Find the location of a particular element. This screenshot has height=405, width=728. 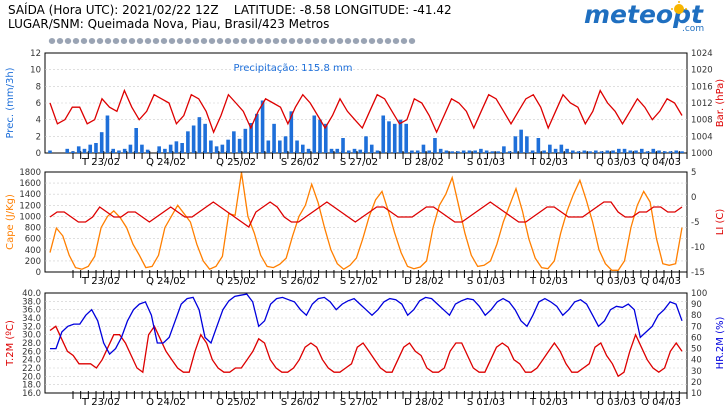

meteopt-logo: meteopt .com is located at coordinates (652, 17).